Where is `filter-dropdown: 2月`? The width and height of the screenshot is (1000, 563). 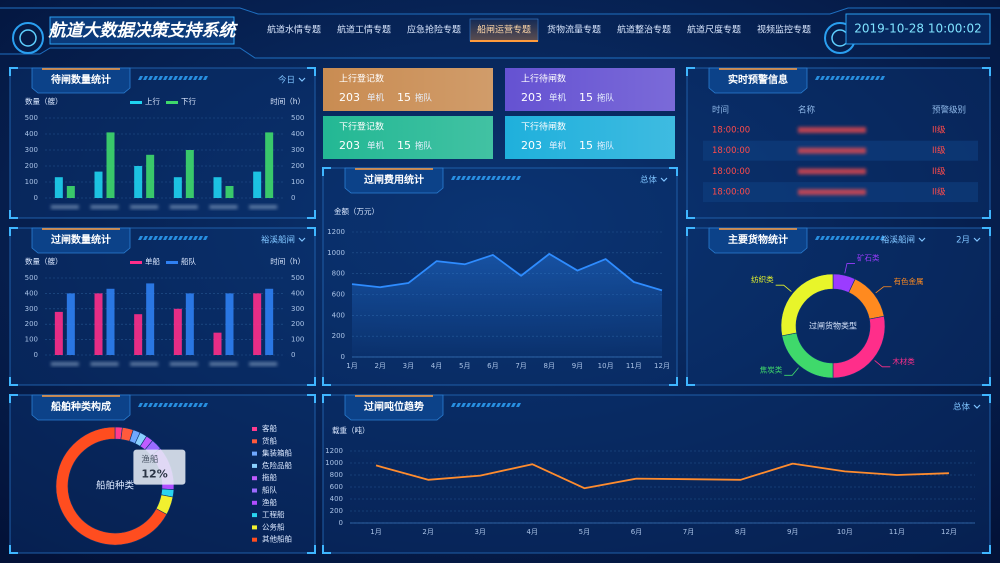 filter-dropdown: 2月 is located at coordinates (963, 241).